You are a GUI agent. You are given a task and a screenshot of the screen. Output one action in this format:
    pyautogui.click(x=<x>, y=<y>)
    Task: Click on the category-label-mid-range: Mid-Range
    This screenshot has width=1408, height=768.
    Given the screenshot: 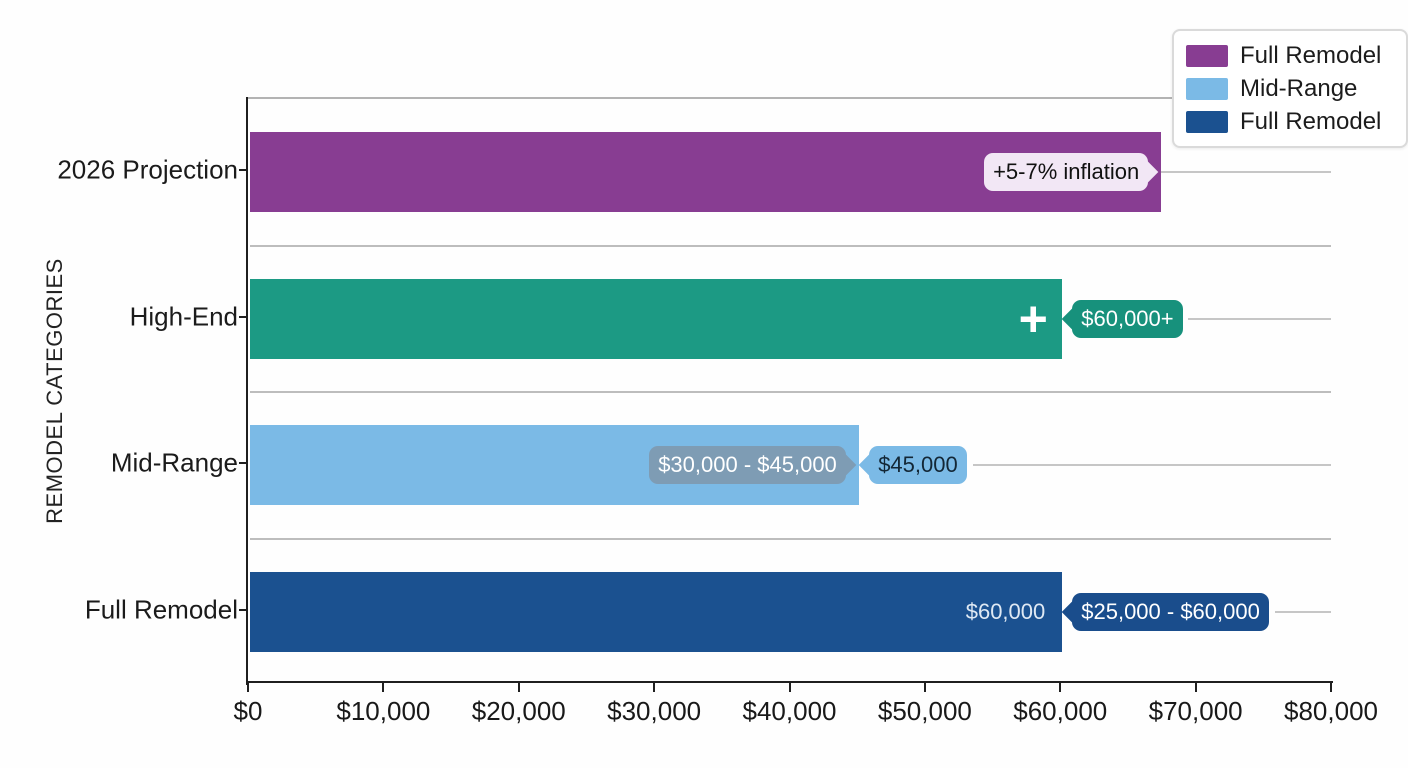 What is the action you would take?
    pyautogui.click(x=174, y=462)
    